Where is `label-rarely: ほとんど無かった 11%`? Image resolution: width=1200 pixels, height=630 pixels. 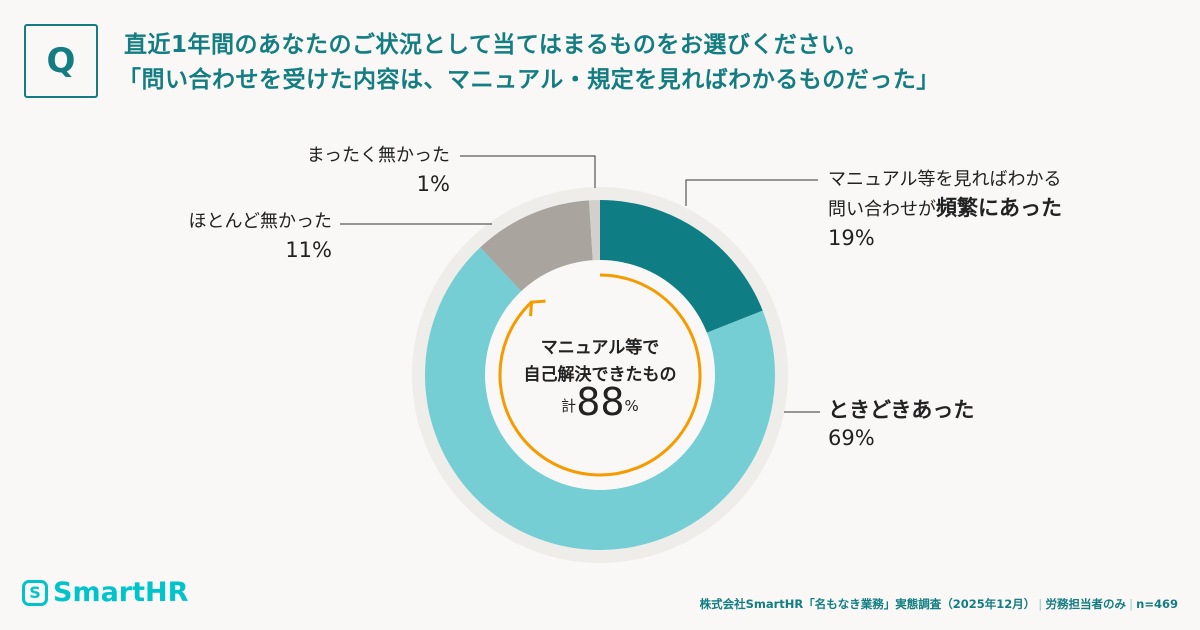
label-rarely: ほとんど無かった 11% is located at coordinates (253, 236).